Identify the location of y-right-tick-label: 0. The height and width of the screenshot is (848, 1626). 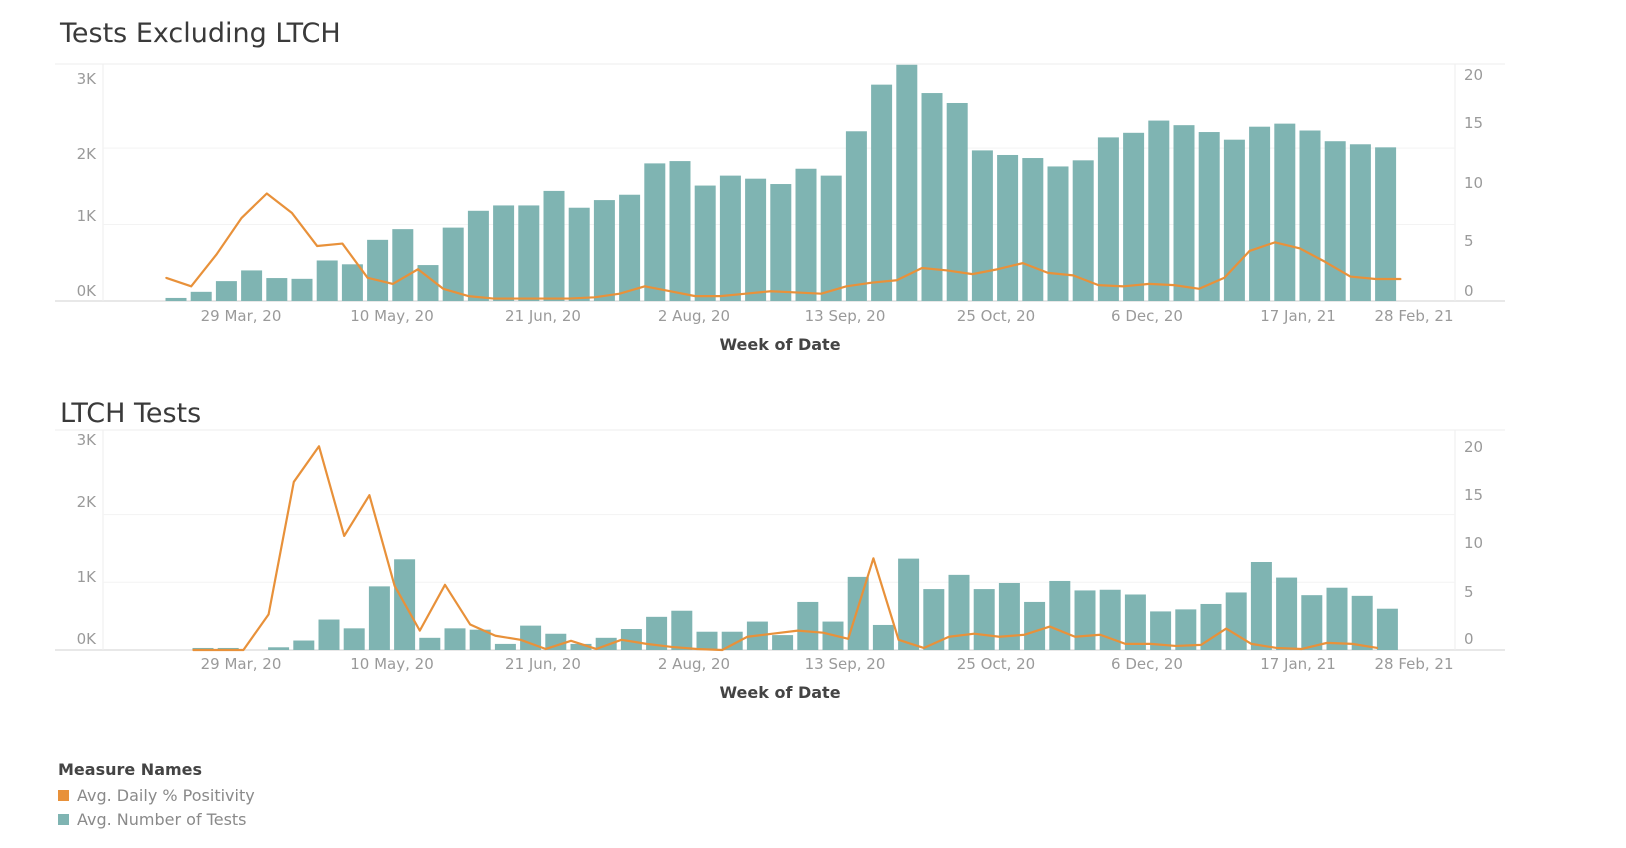
(1469, 639).